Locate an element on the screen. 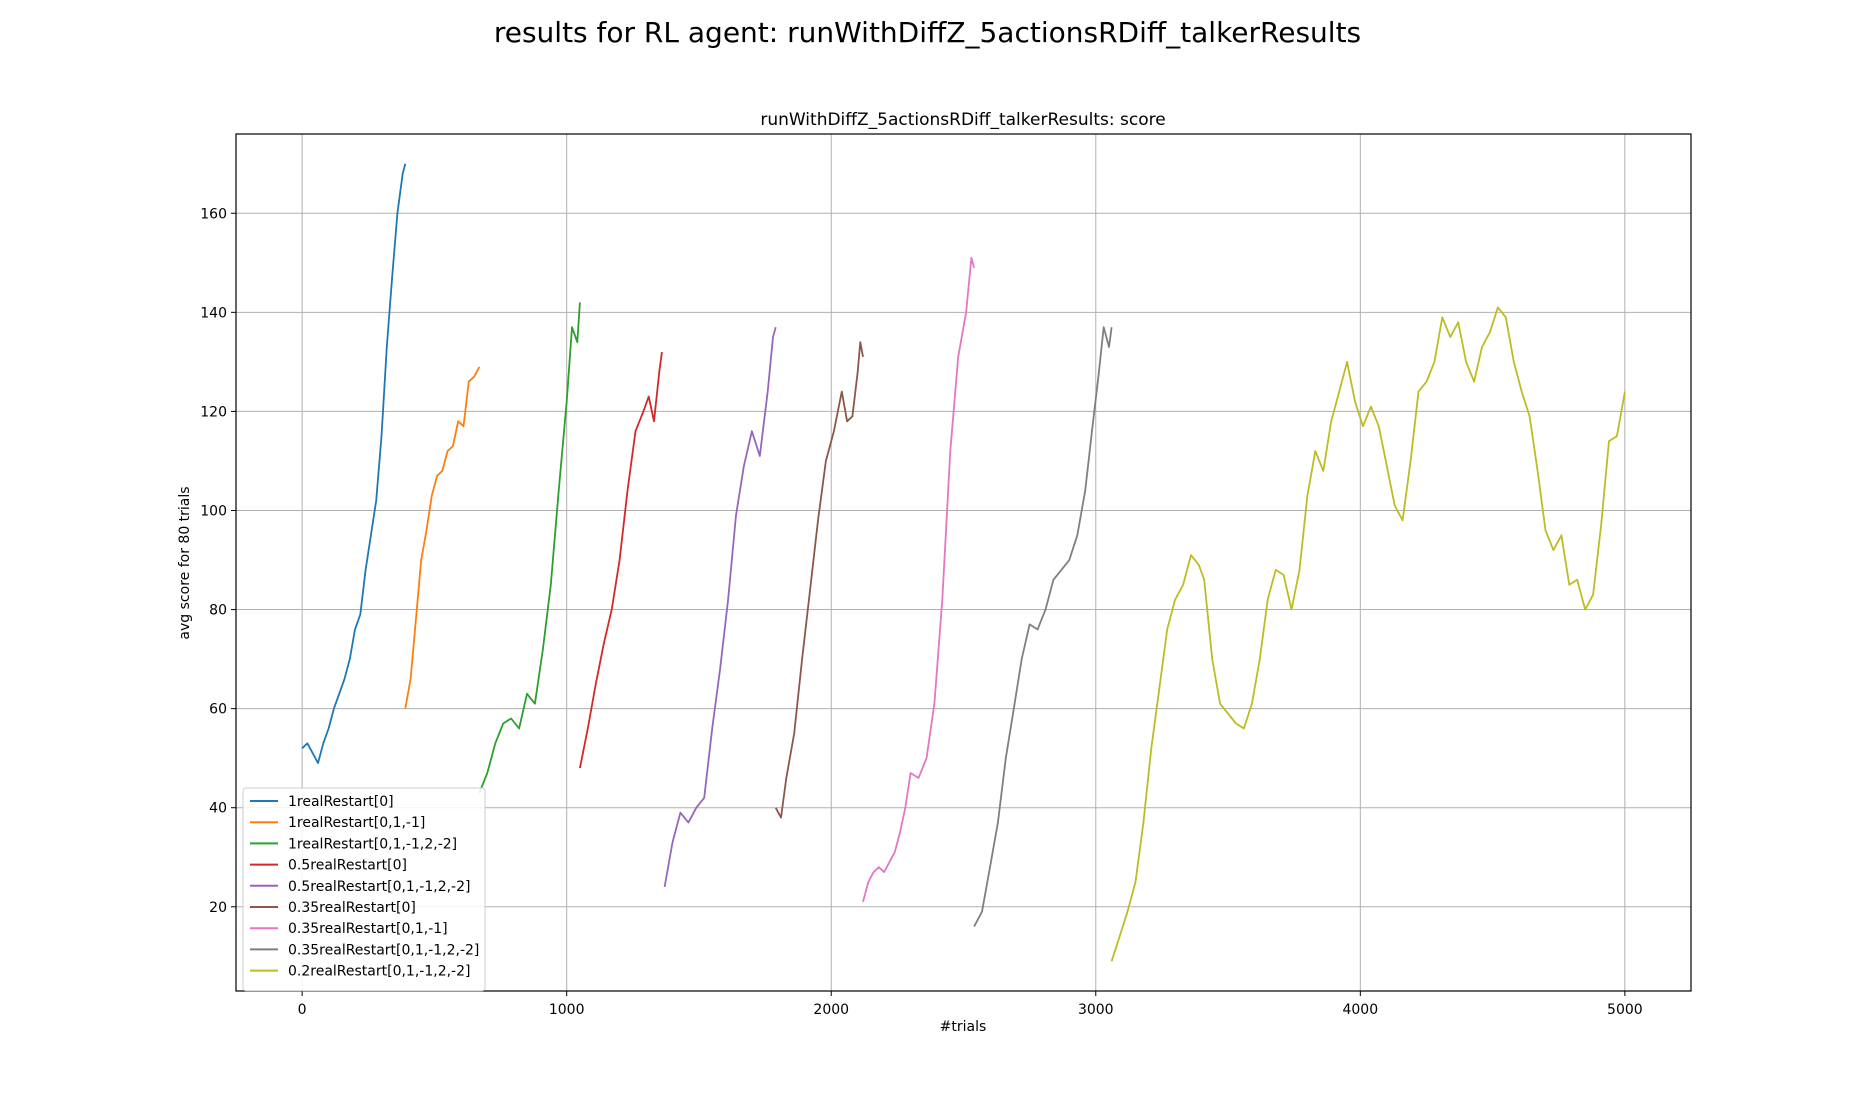 This screenshot has width=1855, height=1100. legend-label: 1realRestart[0] is located at coordinates (341, 802).